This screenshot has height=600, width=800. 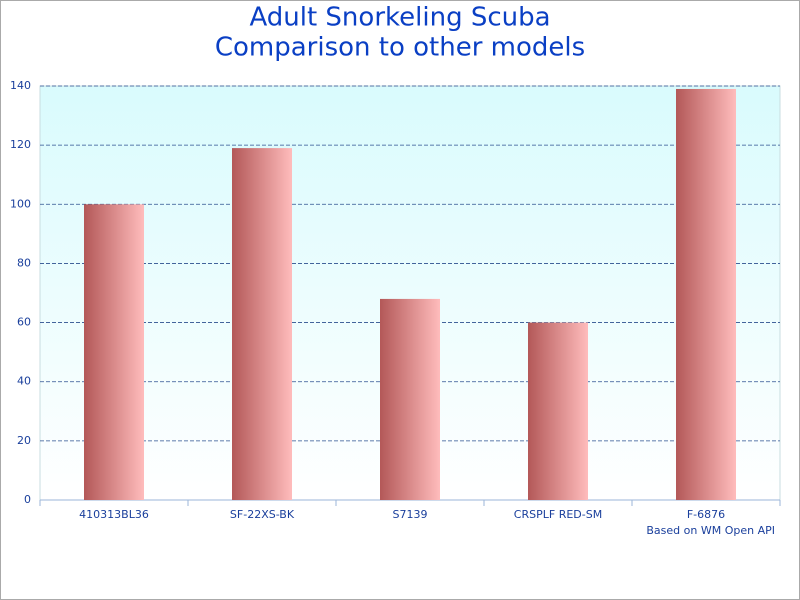 I want to click on y-tick-label: 80, so click(x=24, y=262).